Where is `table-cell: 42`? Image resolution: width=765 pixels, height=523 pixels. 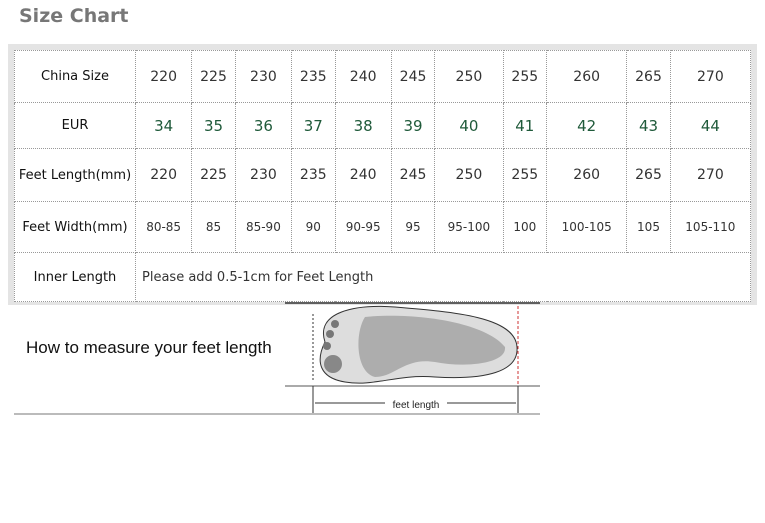
table-cell: 42 is located at coordinates (587, 125).